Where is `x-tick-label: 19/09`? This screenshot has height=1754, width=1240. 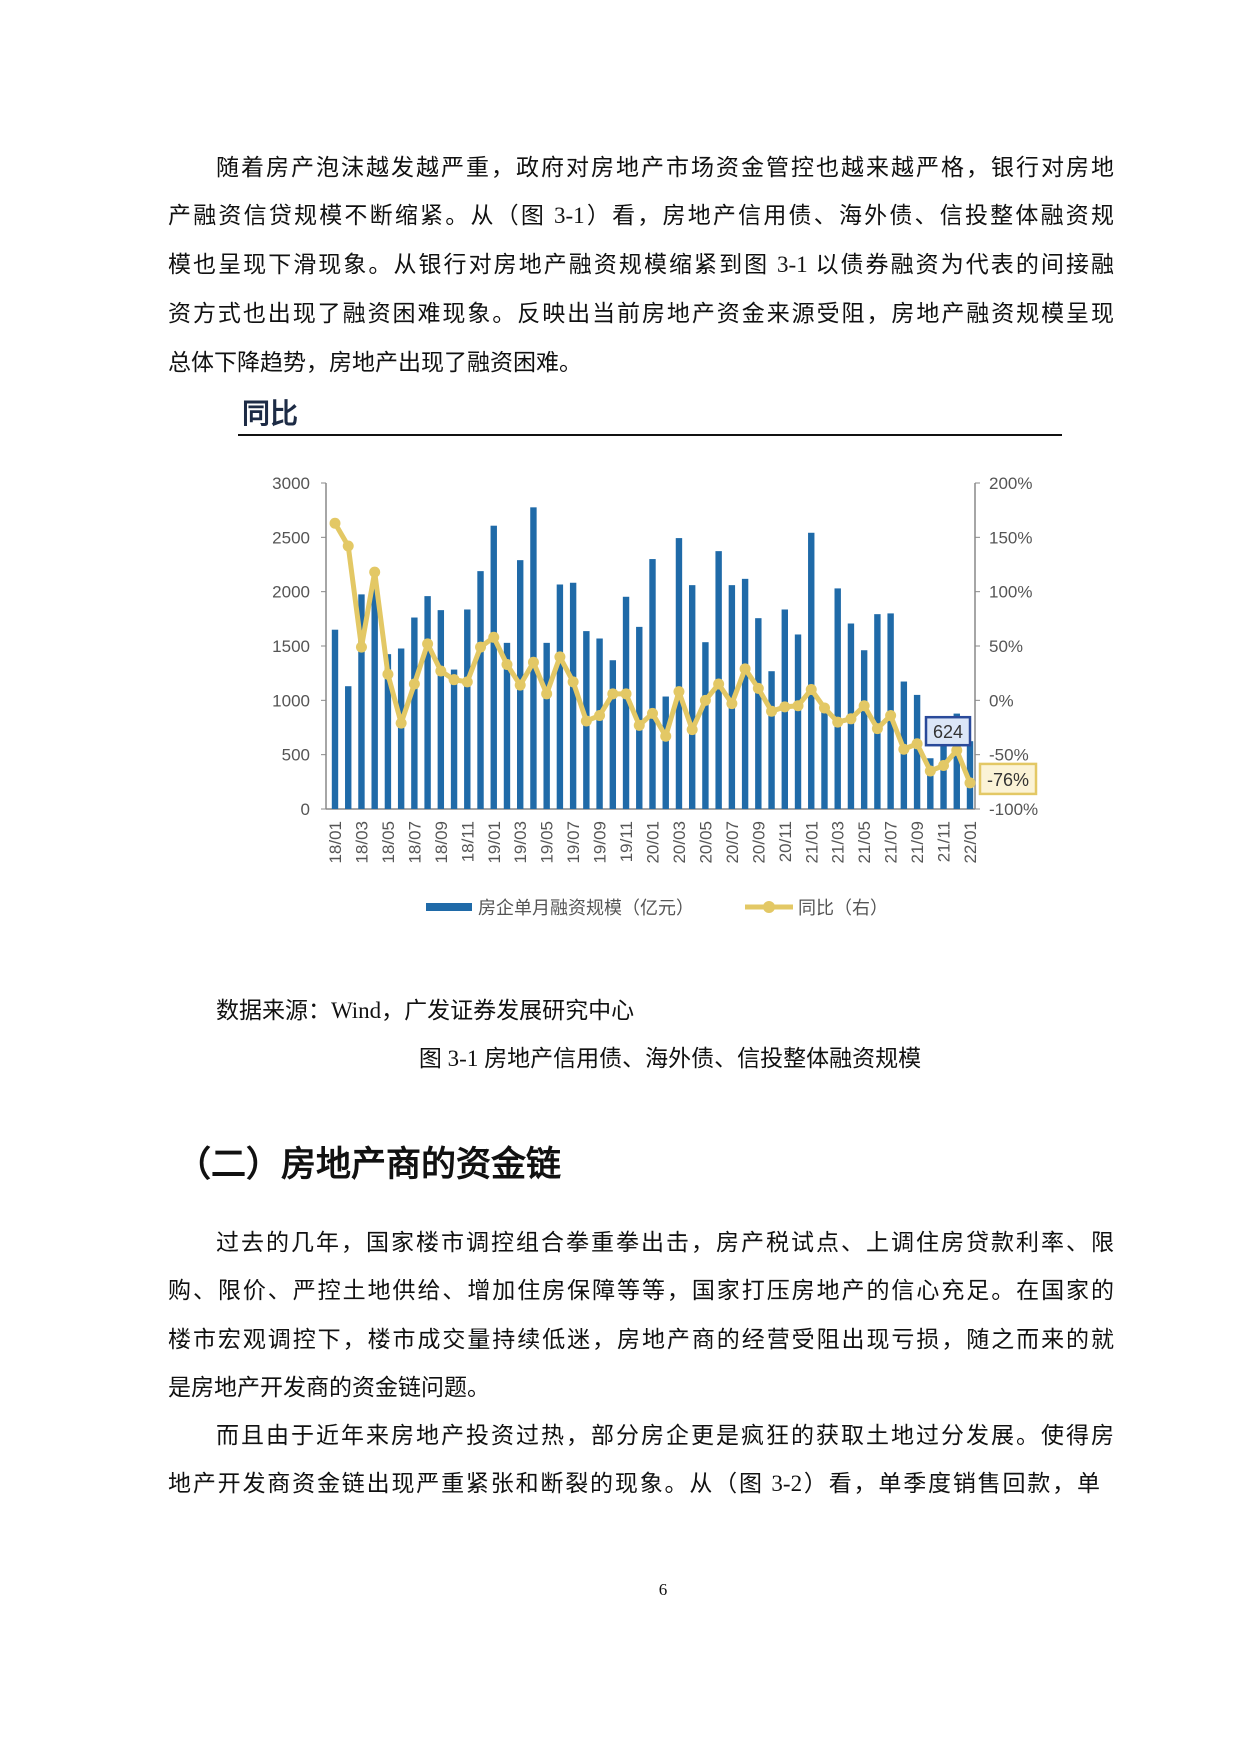 x-tick-label: 19/09 is located at coordinates (600, 842).